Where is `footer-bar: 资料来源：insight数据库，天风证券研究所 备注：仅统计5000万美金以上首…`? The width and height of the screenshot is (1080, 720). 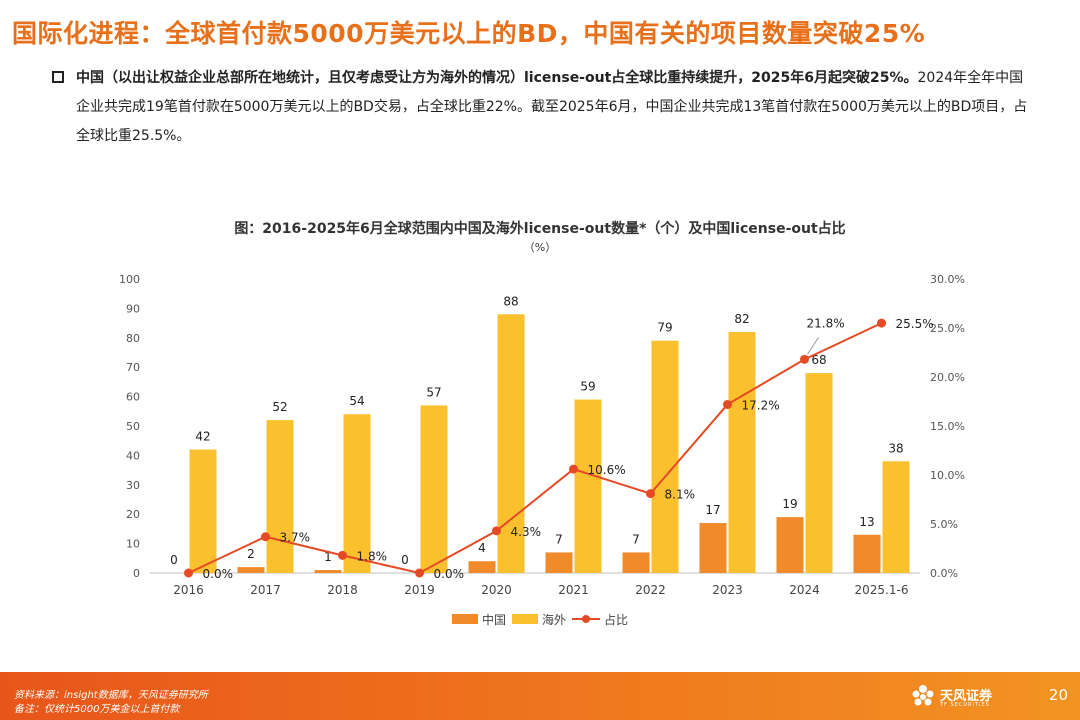 footer-bar: 资料来源：insight数据库，天风证券研究所 备注：仅统计5000万美金以上首… is located at coordinates (540, 696).